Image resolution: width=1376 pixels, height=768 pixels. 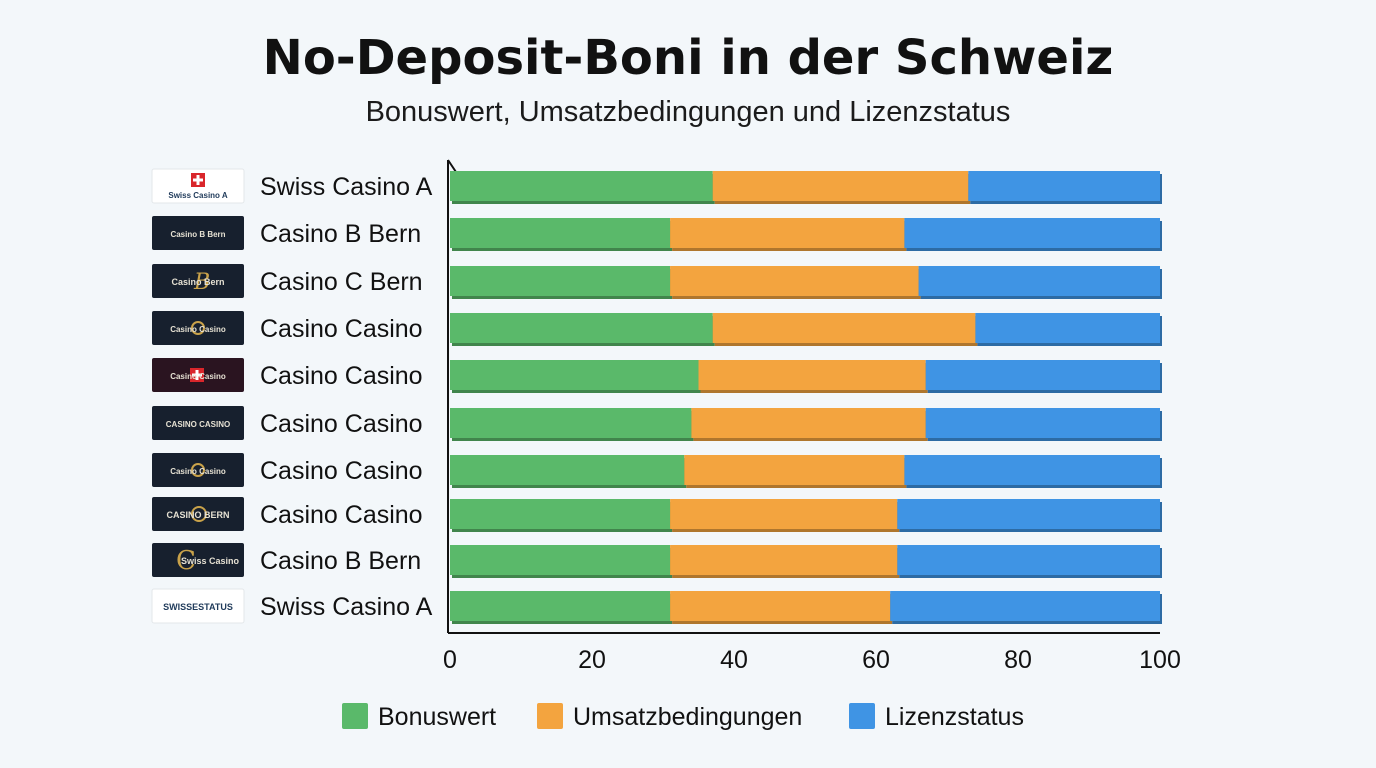 What do you see at coordinates (198, 195) in the screenshot?
I see `casino-logo-text: Swiss Casino A` at bounding box center [198, 195].